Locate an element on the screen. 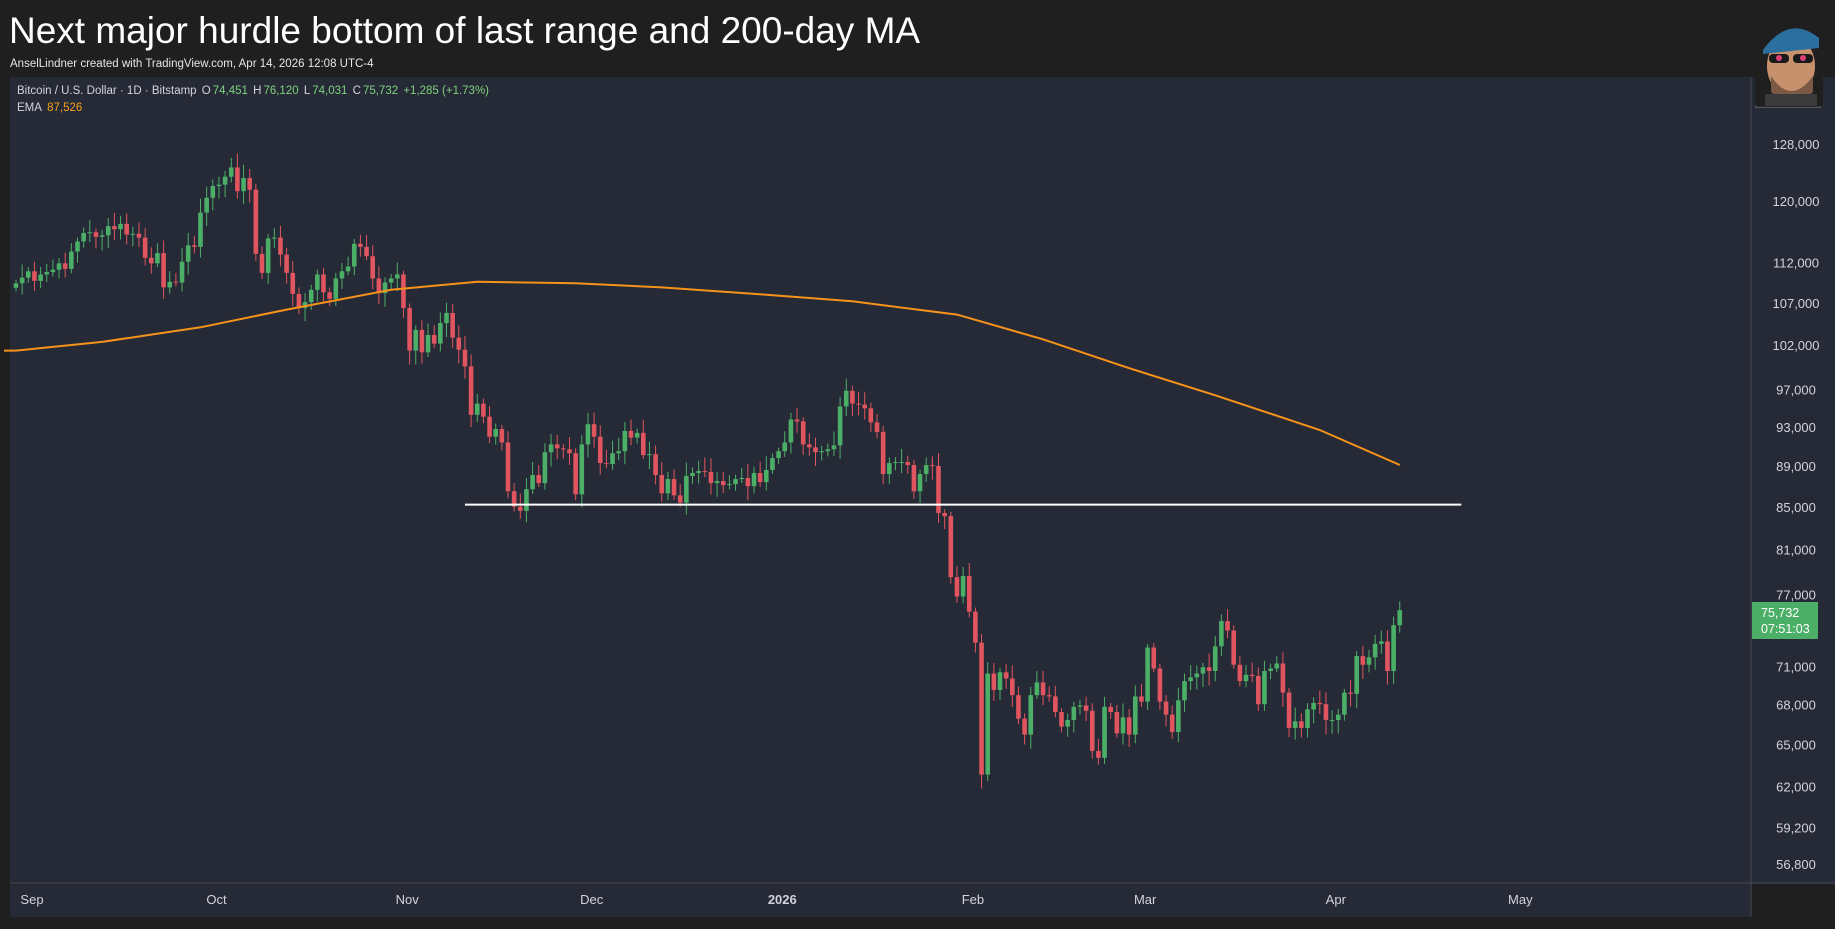 The width and height of the screenshot is (1835, 929). time-tick-label: Mar is located at coordinates (1145, 899).